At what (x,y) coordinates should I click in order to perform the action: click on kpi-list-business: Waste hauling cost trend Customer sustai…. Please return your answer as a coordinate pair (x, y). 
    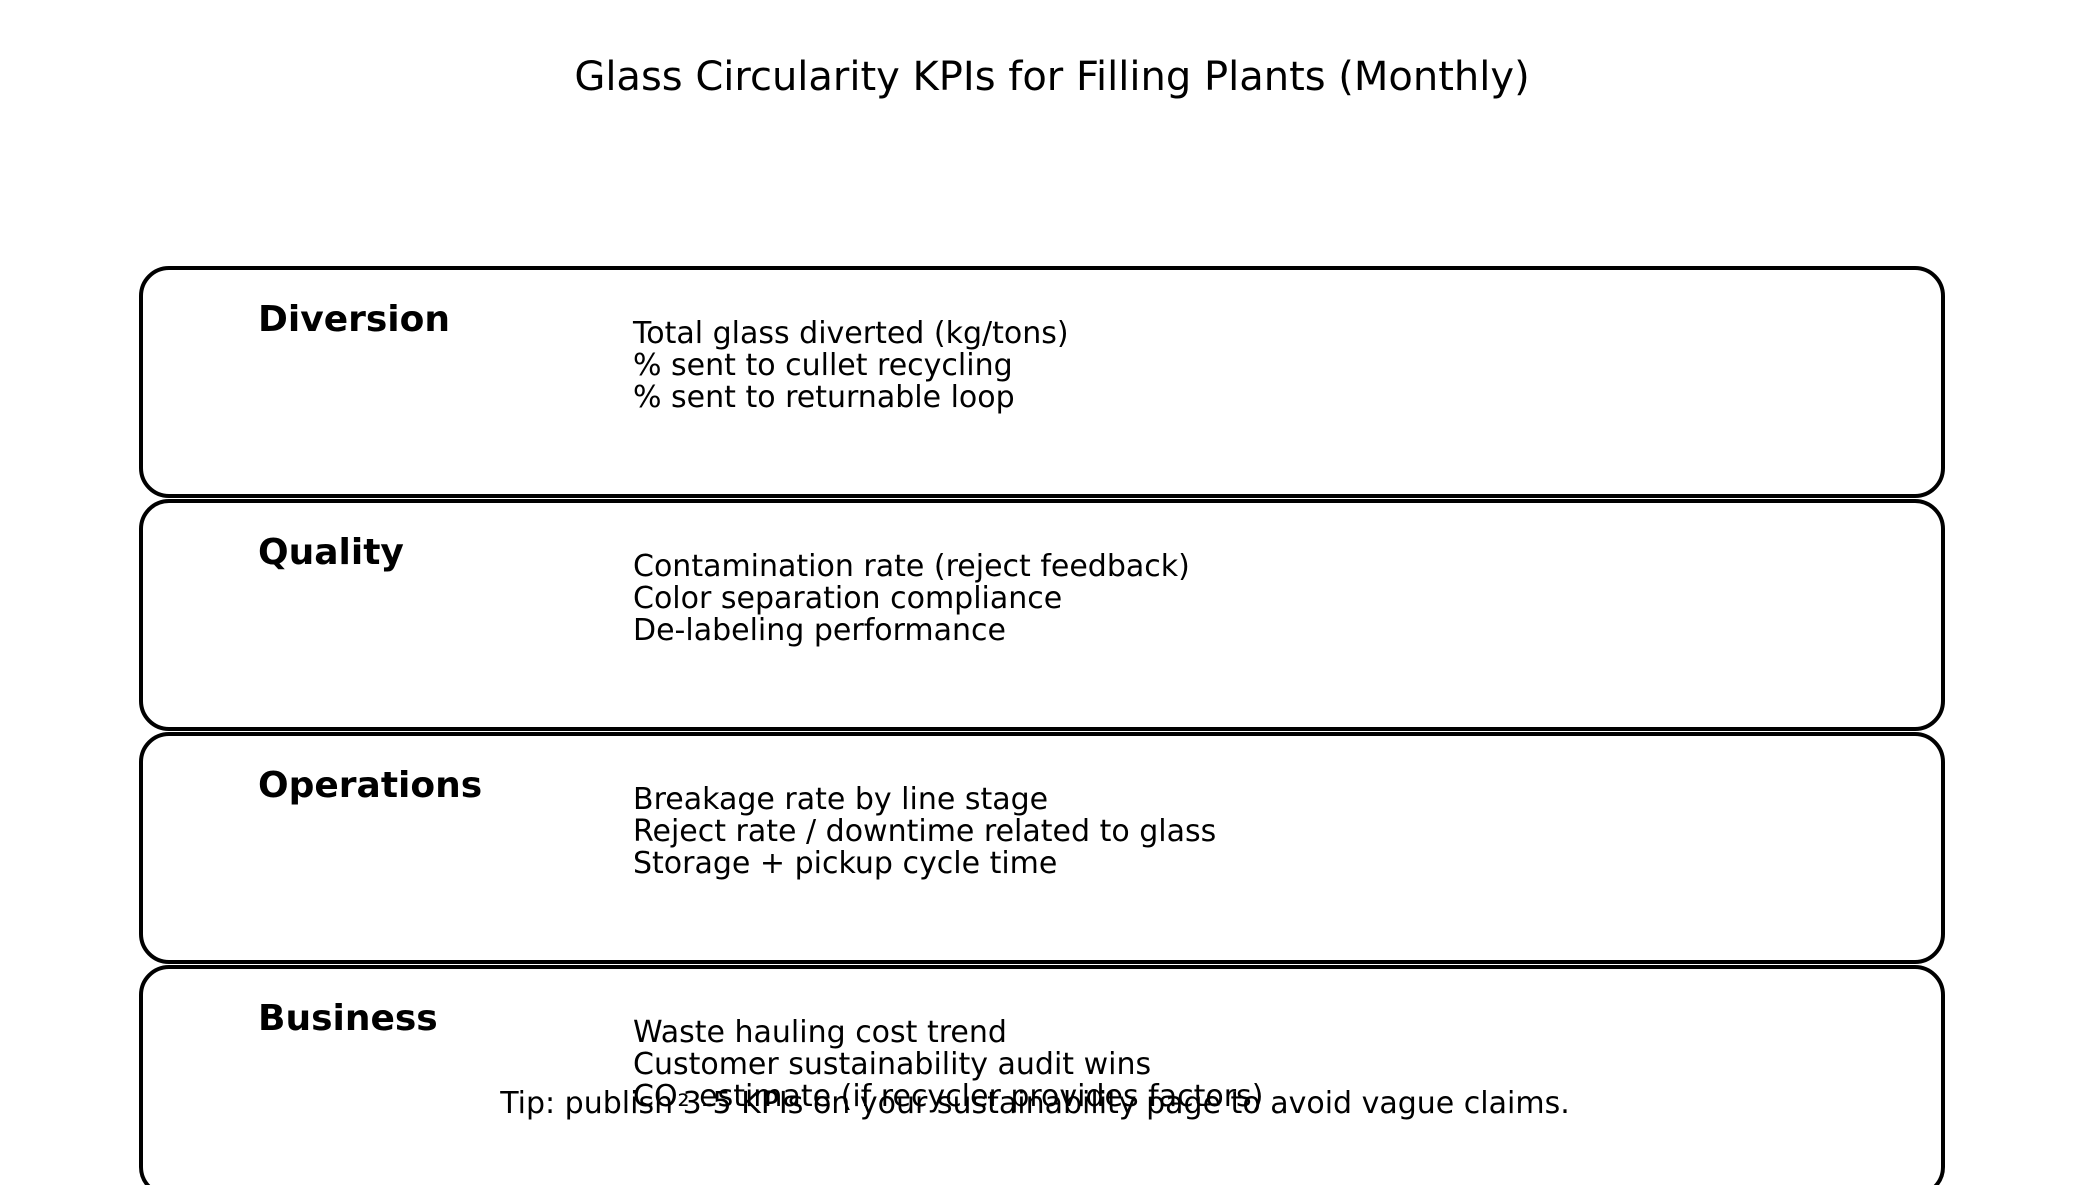
    Looking at the image, I should click on (948, 1065).